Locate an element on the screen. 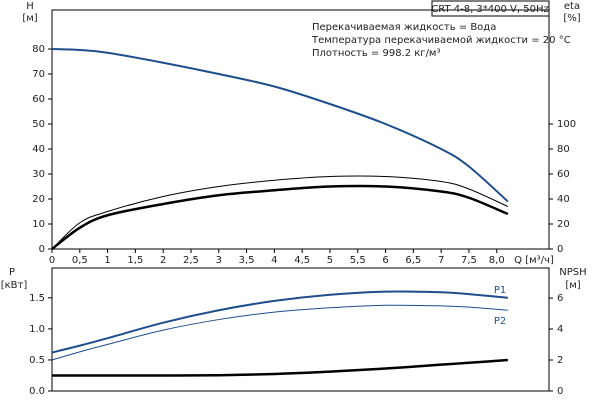  y2-tick-label: 60 is located at coordinates (563, 174).